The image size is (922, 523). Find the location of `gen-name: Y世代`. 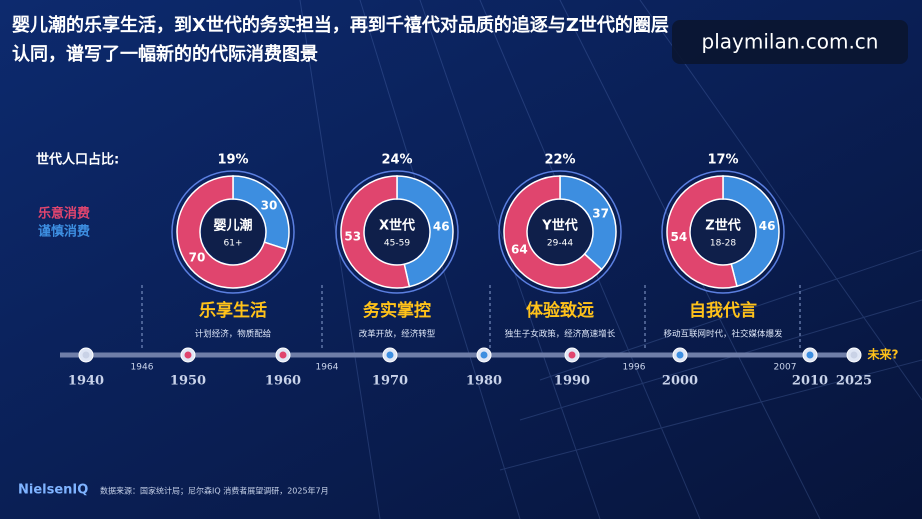

gen-name: Y世代 is located at coordinates (559, 226).